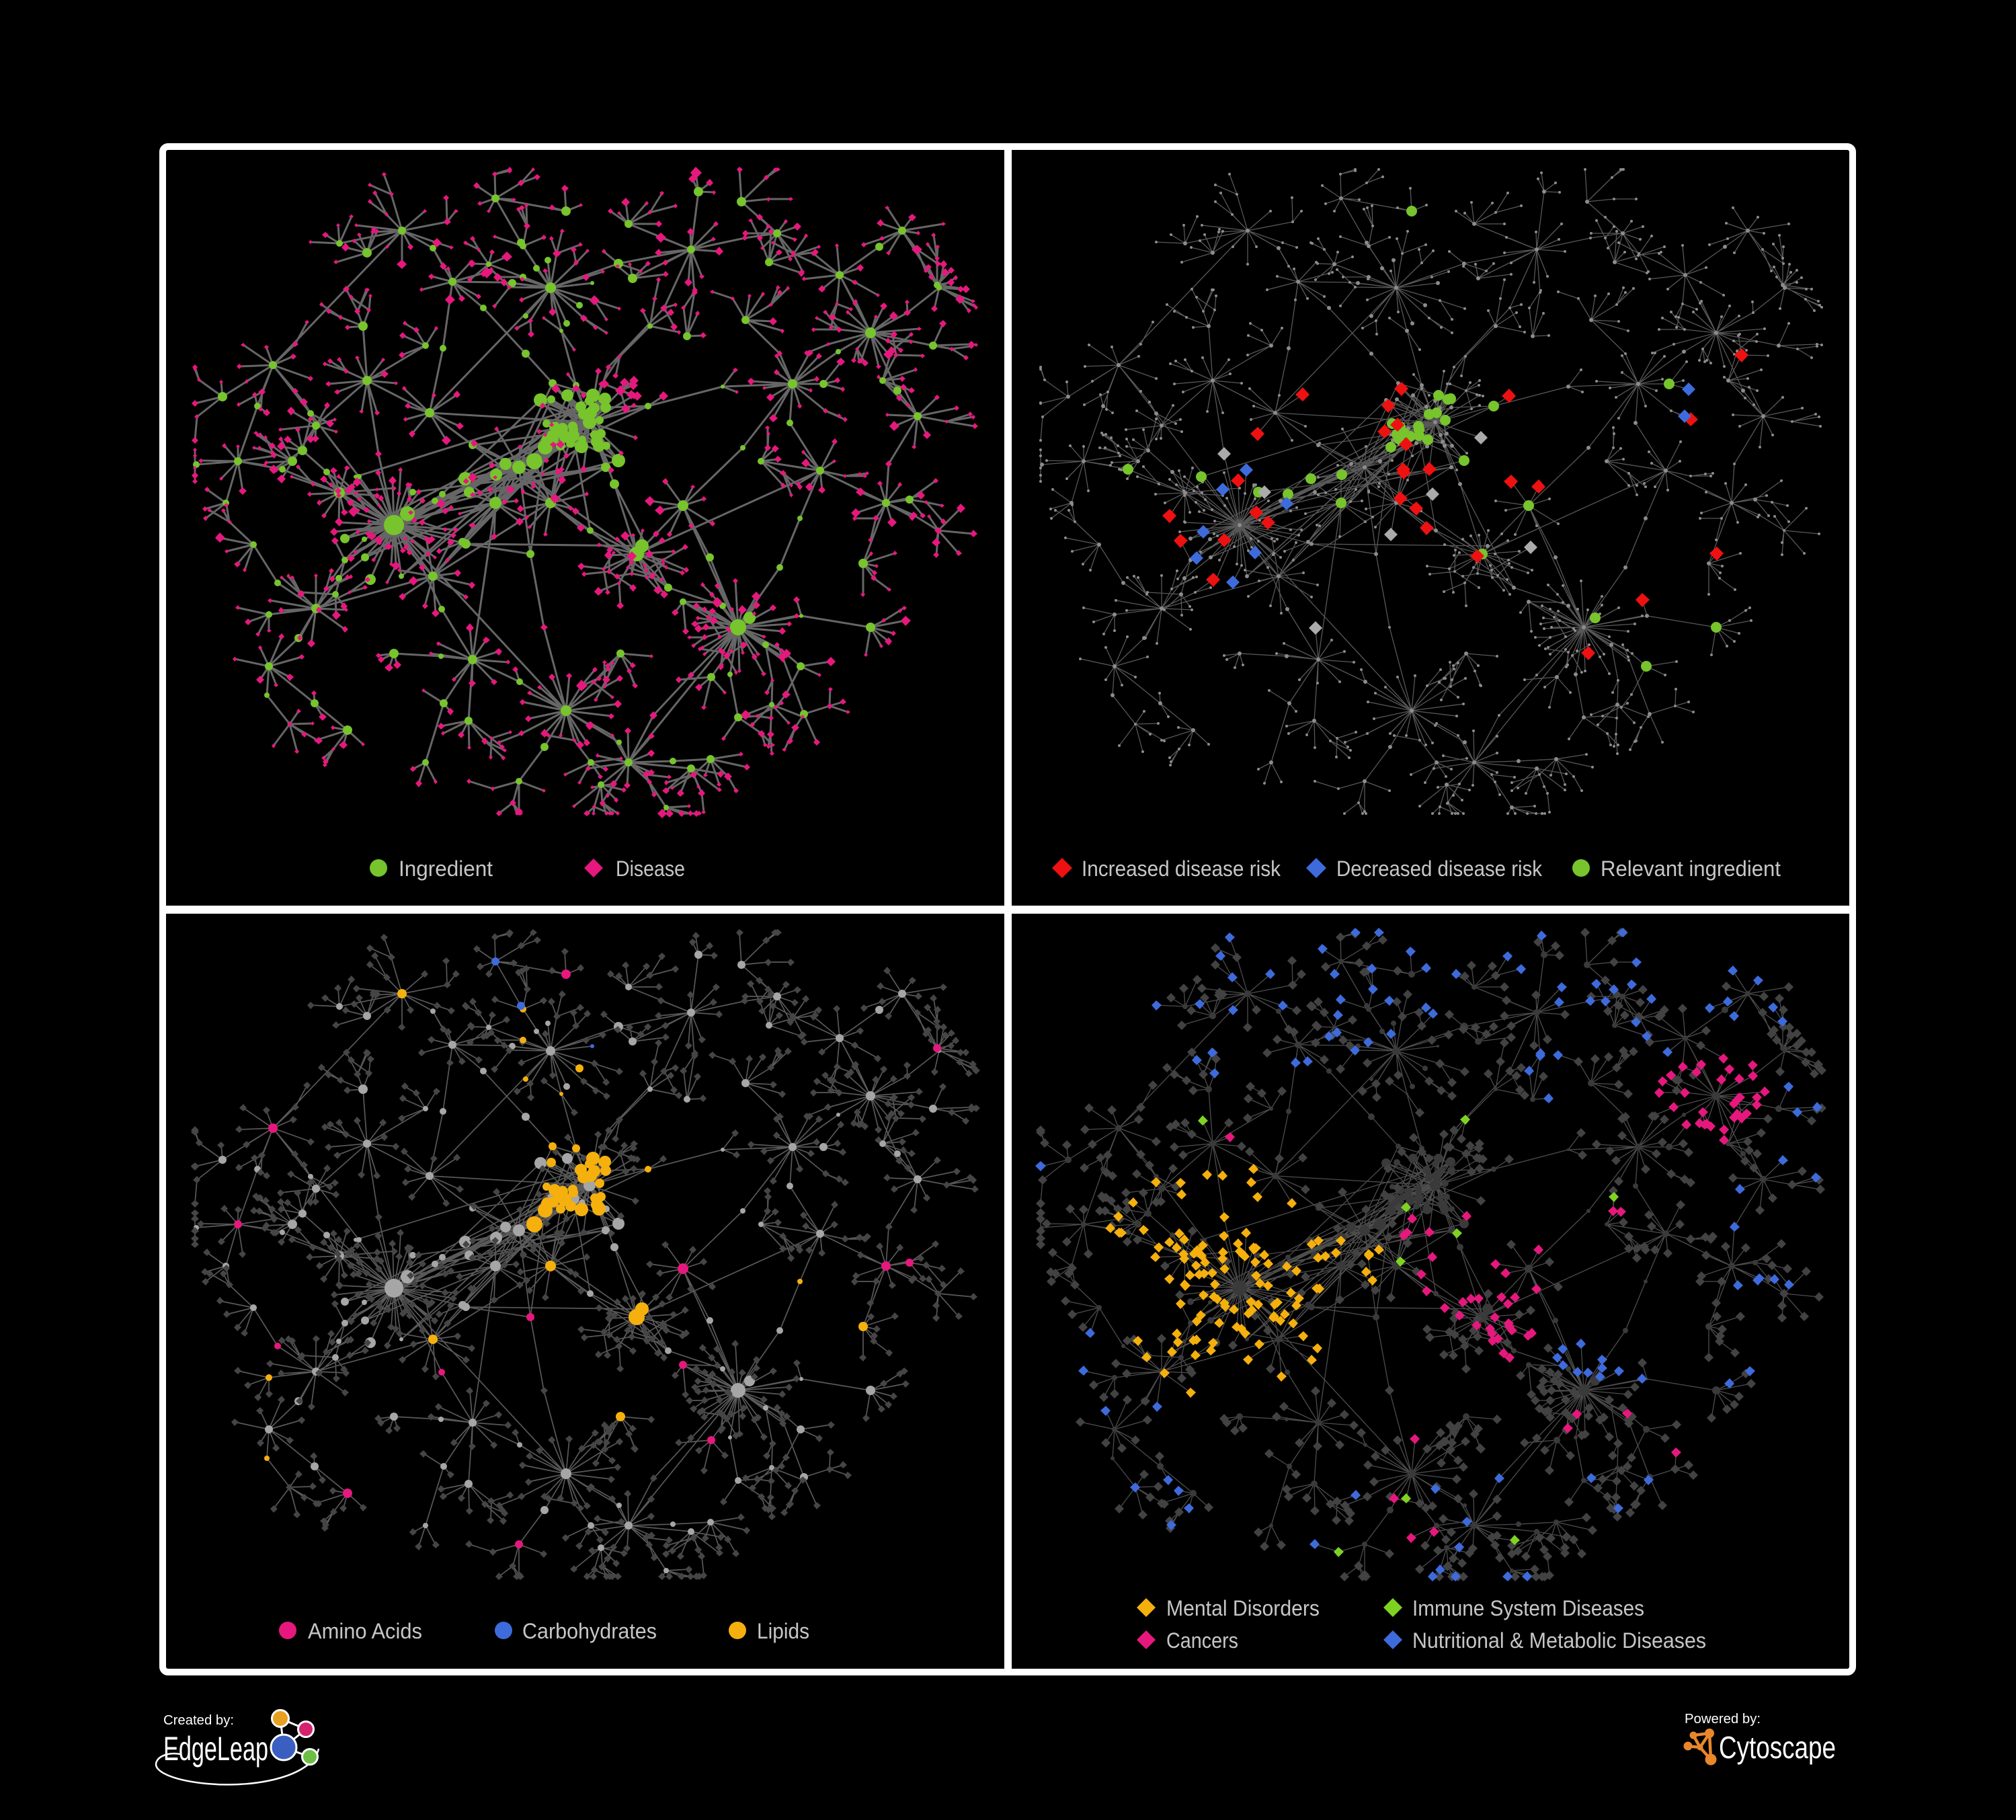 The image size is (2016, 1820). Describe the element at coordinates (215, 1749) in the screenshot. I see `svg-text: EdgeLeap` at that location.